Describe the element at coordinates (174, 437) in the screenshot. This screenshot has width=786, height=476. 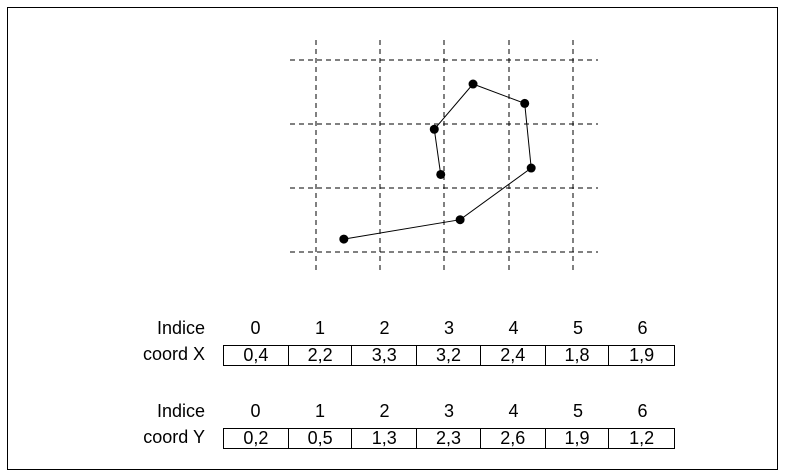
I see `coord-y-label: coord Y` at that location.